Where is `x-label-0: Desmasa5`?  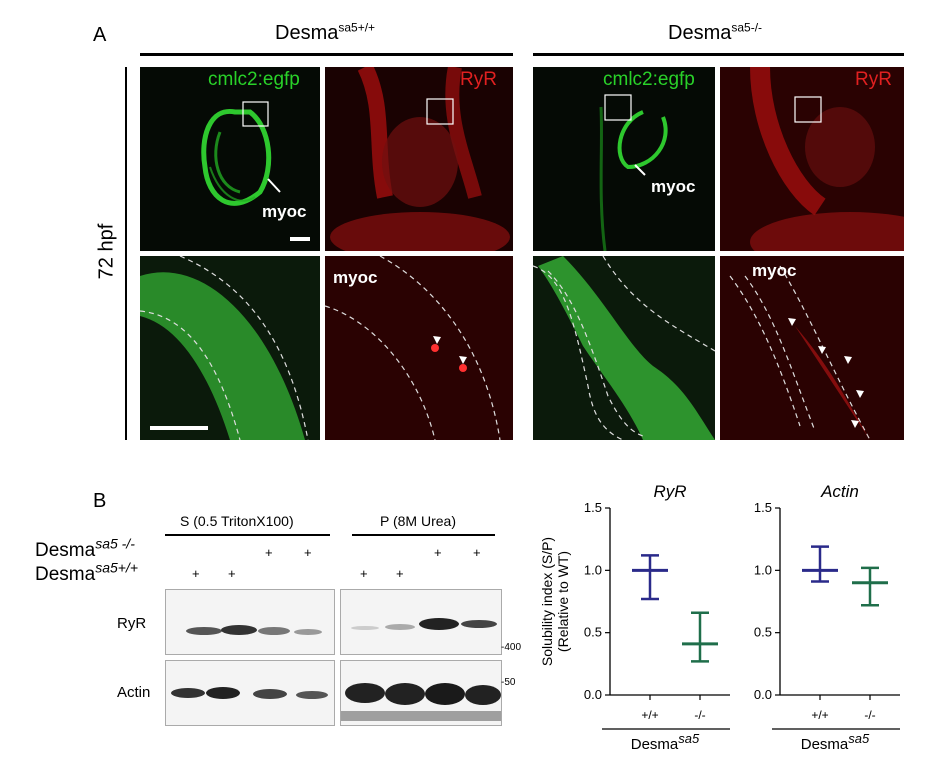
x-label-0: Desmasa5 is located at coordinates (665, 742).